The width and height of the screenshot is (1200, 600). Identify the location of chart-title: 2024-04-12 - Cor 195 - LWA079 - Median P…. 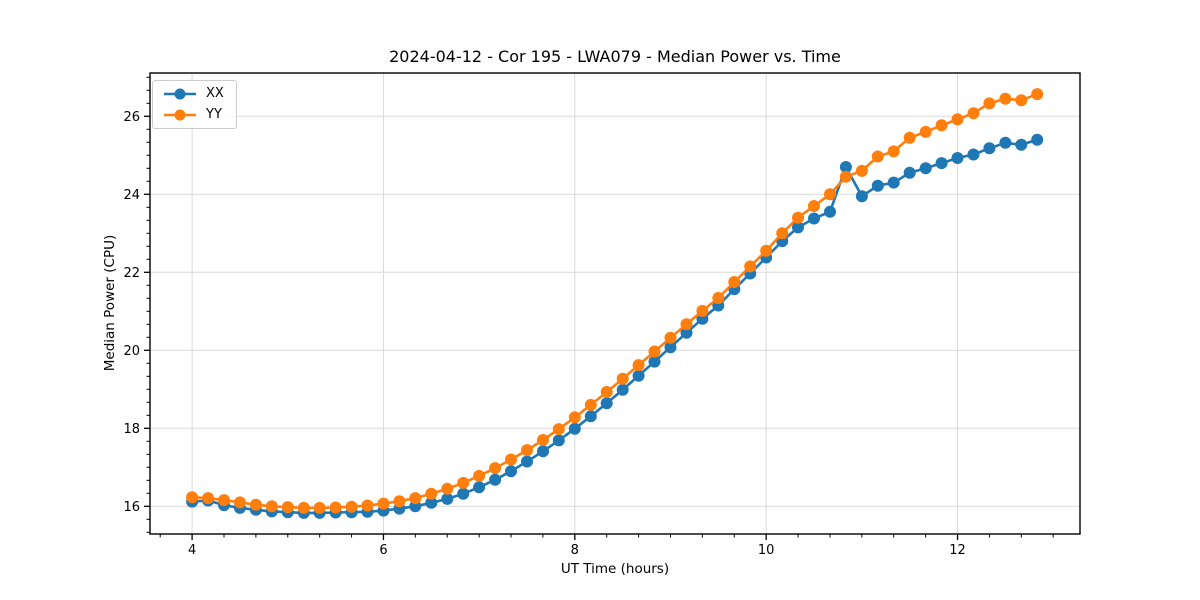
(615, 56).